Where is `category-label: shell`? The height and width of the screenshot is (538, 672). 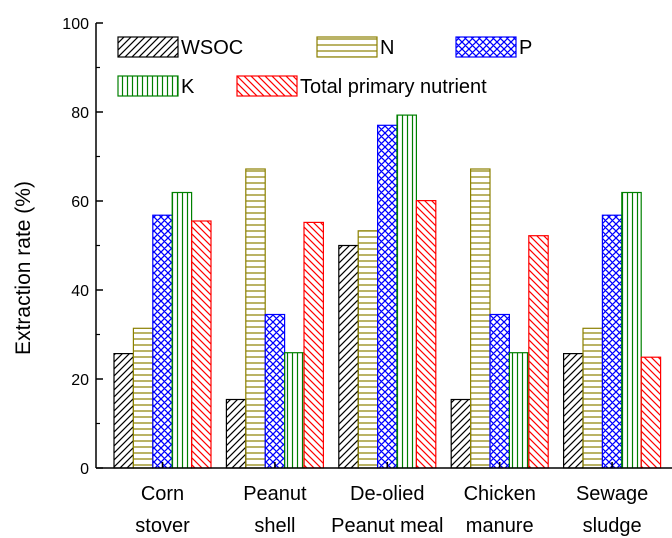 category-label: shell is located at coordinates (274, 526).